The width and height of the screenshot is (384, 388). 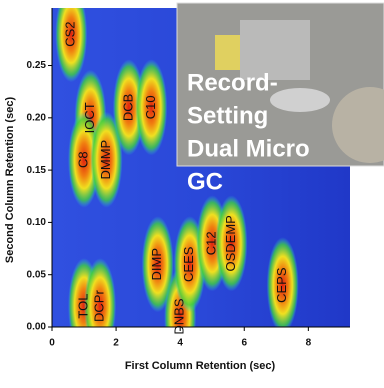 What do you see at coordinates (205, 181) in the screenshot?
I see `inset-title-line: GC` at bounding box center [205, 181].